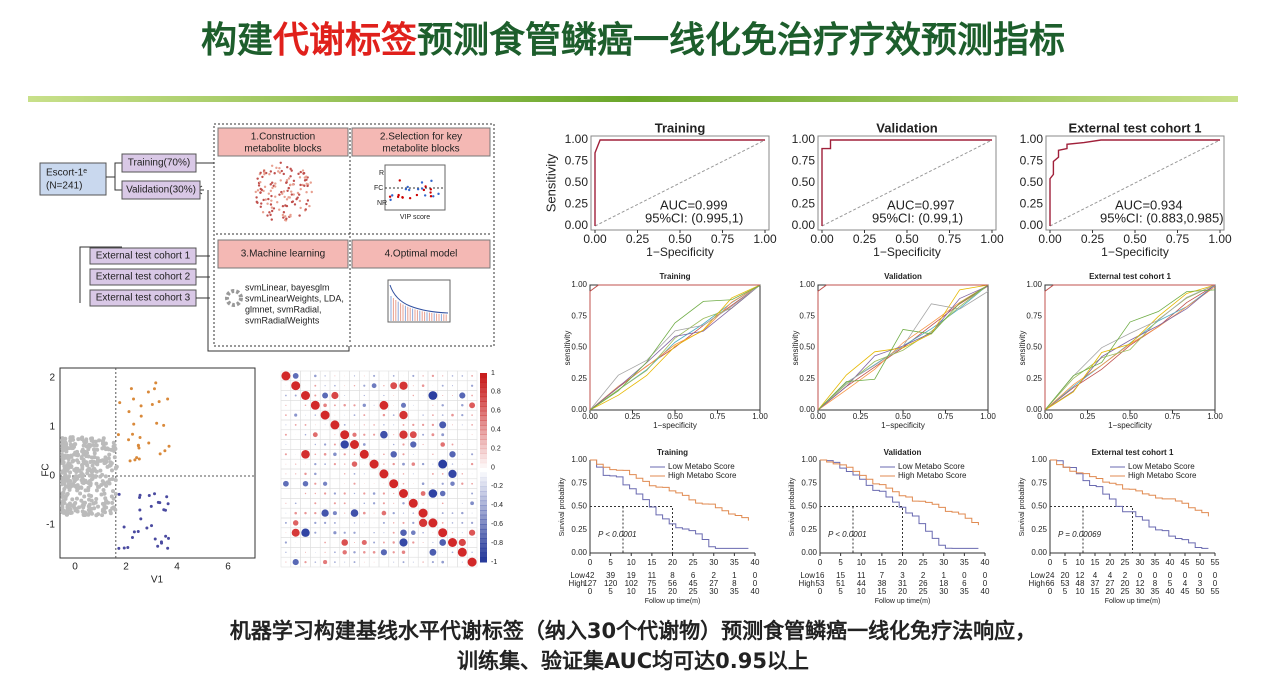 The height and width of the screenshot is (676, 1267). I want to click on risk-high: 53, so click(820, 583).